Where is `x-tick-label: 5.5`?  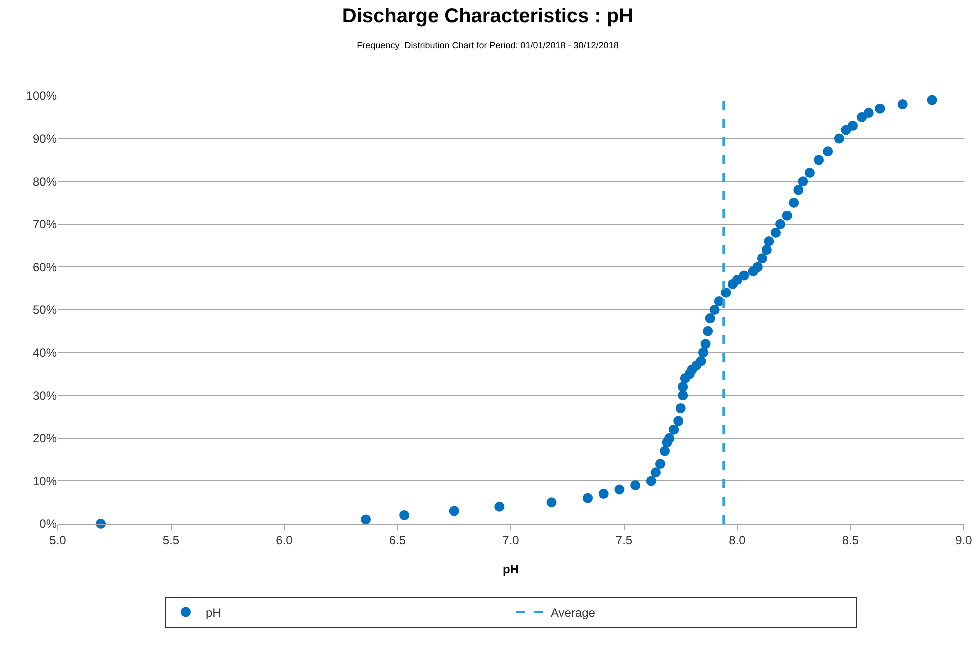
x-tick-label: 5.5 is located at coordinates (171, 540).